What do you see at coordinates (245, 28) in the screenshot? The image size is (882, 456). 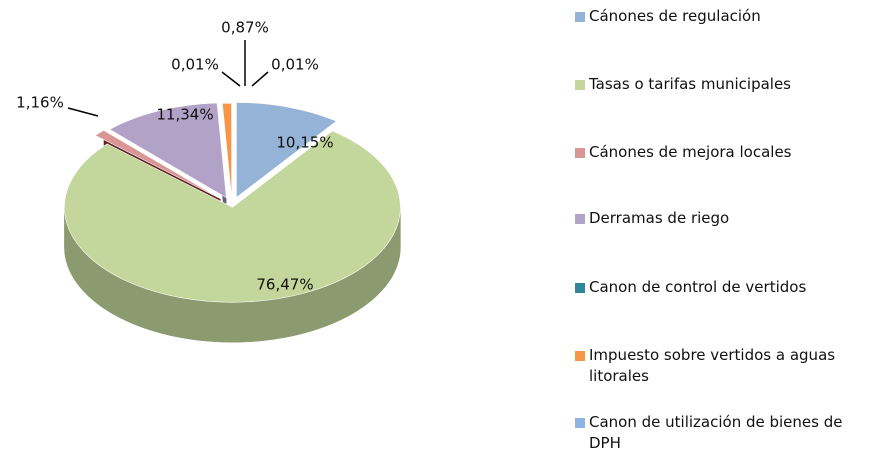 I see `data-label: 0,87%` at bounding box center [245, 28].